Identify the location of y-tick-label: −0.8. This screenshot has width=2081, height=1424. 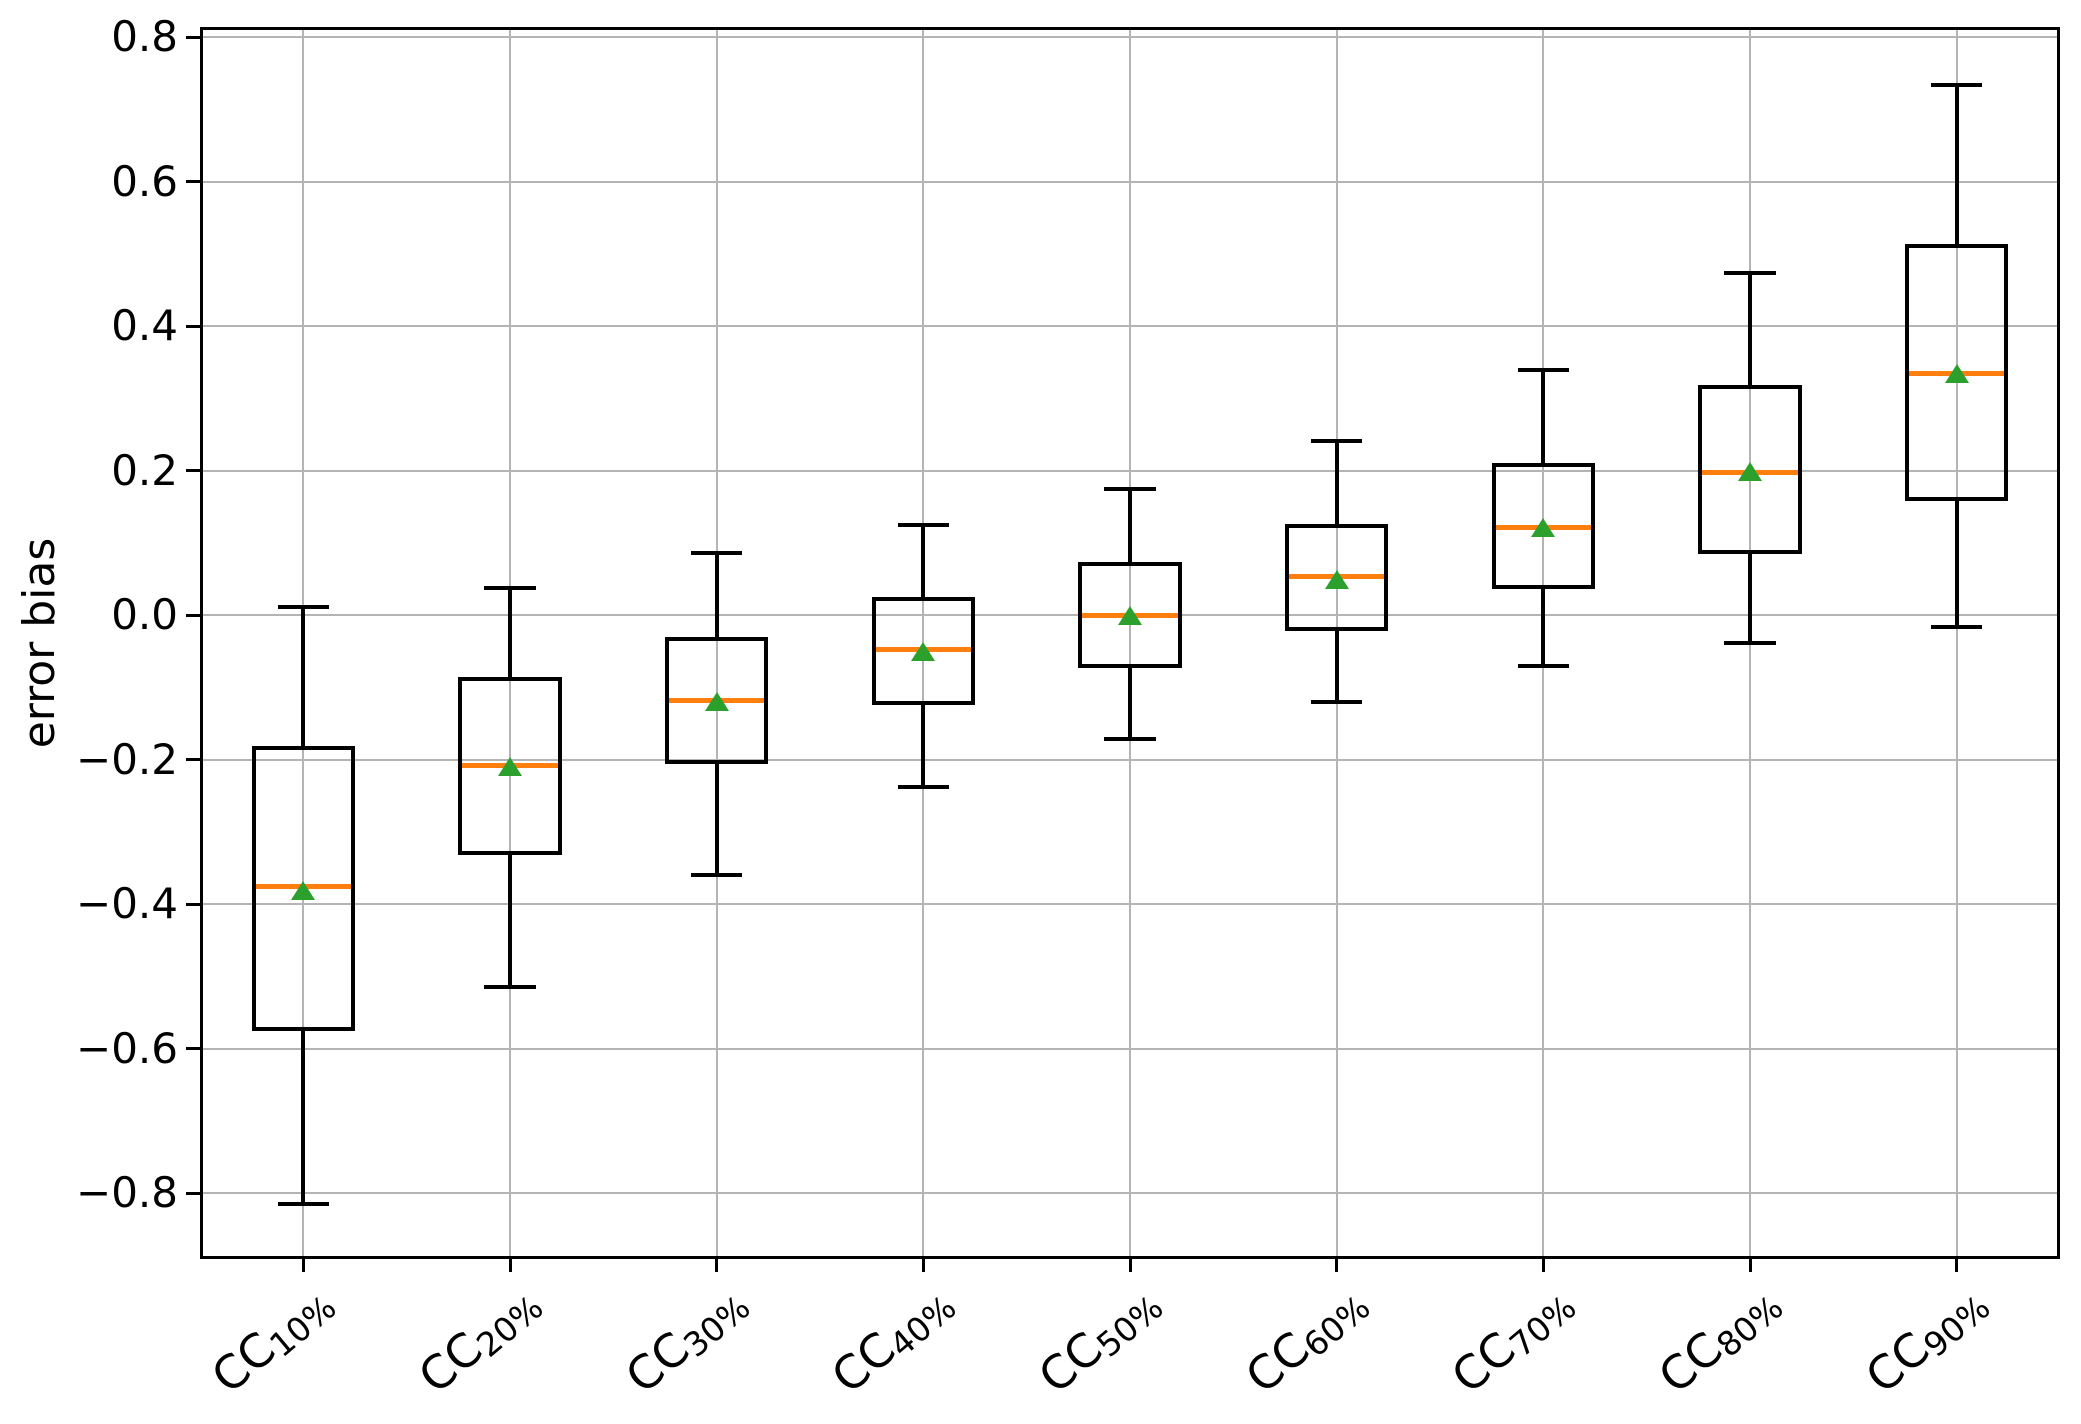
(127, 1193).